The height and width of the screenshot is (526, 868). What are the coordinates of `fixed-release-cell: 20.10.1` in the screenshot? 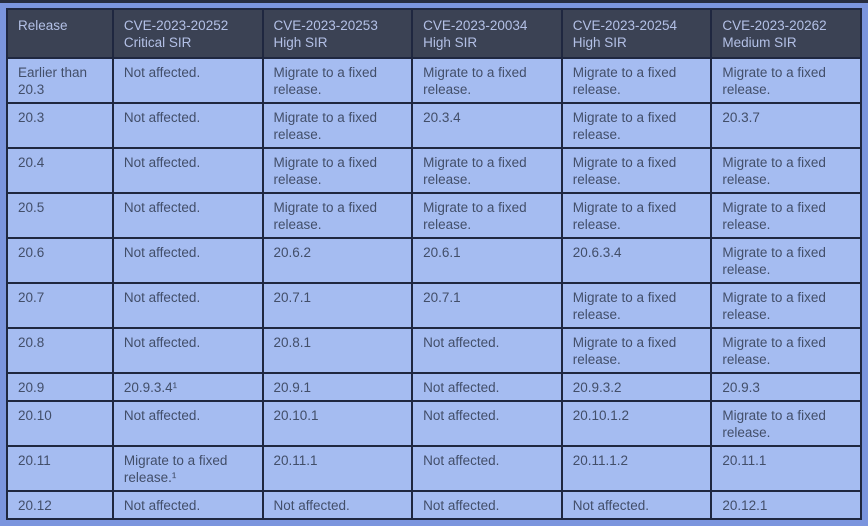 It's located at (337, 423).